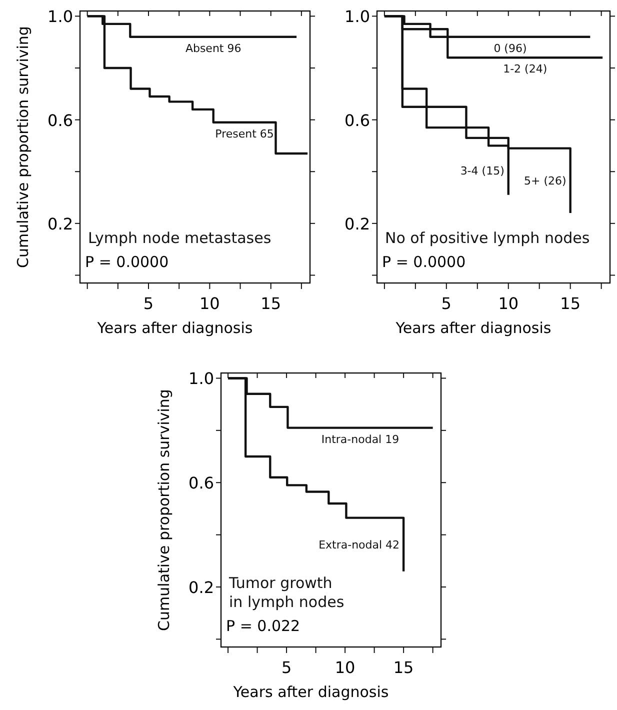 The width and height of the screenshot is (617, 710). What do you see at coordinates (510, 48) in the screenshot?
I see `series-label: 0 (96)` at bounding box center [510, 48].